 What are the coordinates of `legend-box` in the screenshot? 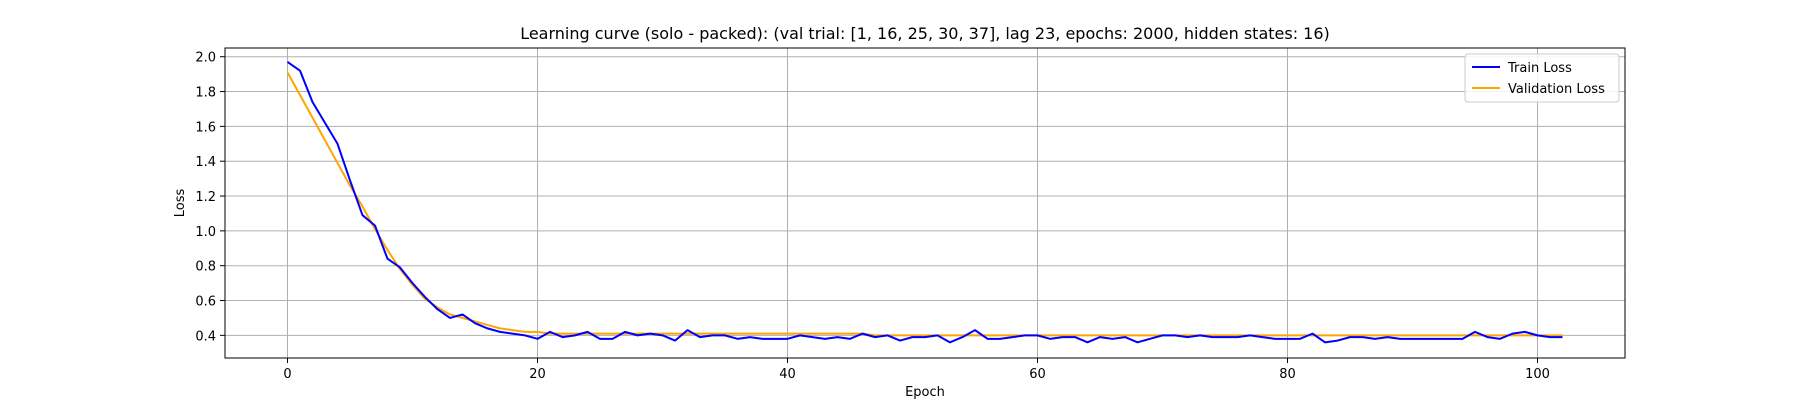 It's located at (1542, 78).